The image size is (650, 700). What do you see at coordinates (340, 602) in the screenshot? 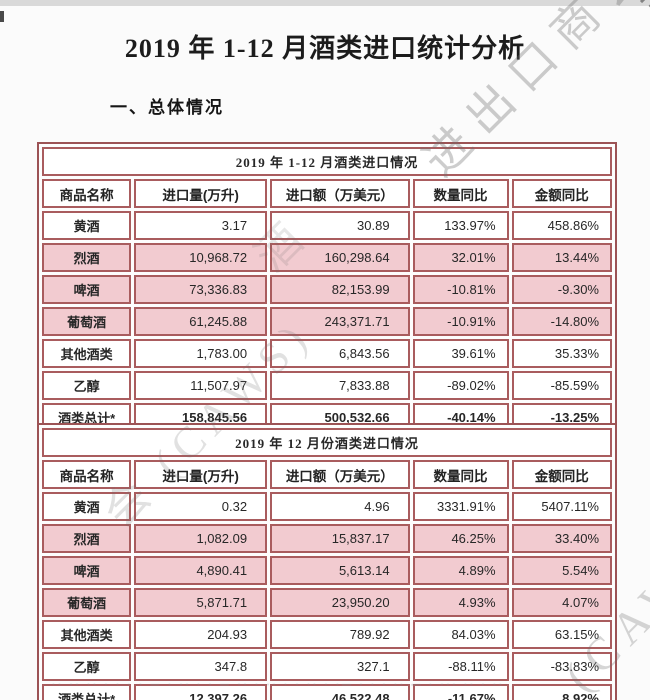
I see `import-value-cell: 23,950.20` at bounding box center [340, 602].